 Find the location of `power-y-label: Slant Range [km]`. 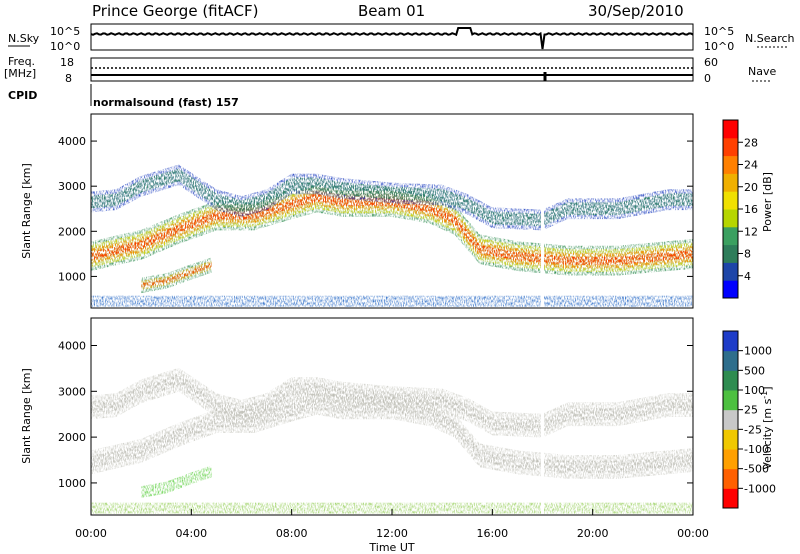

power-y-label: Slant Range [km] is located at coordinates (26, 211).